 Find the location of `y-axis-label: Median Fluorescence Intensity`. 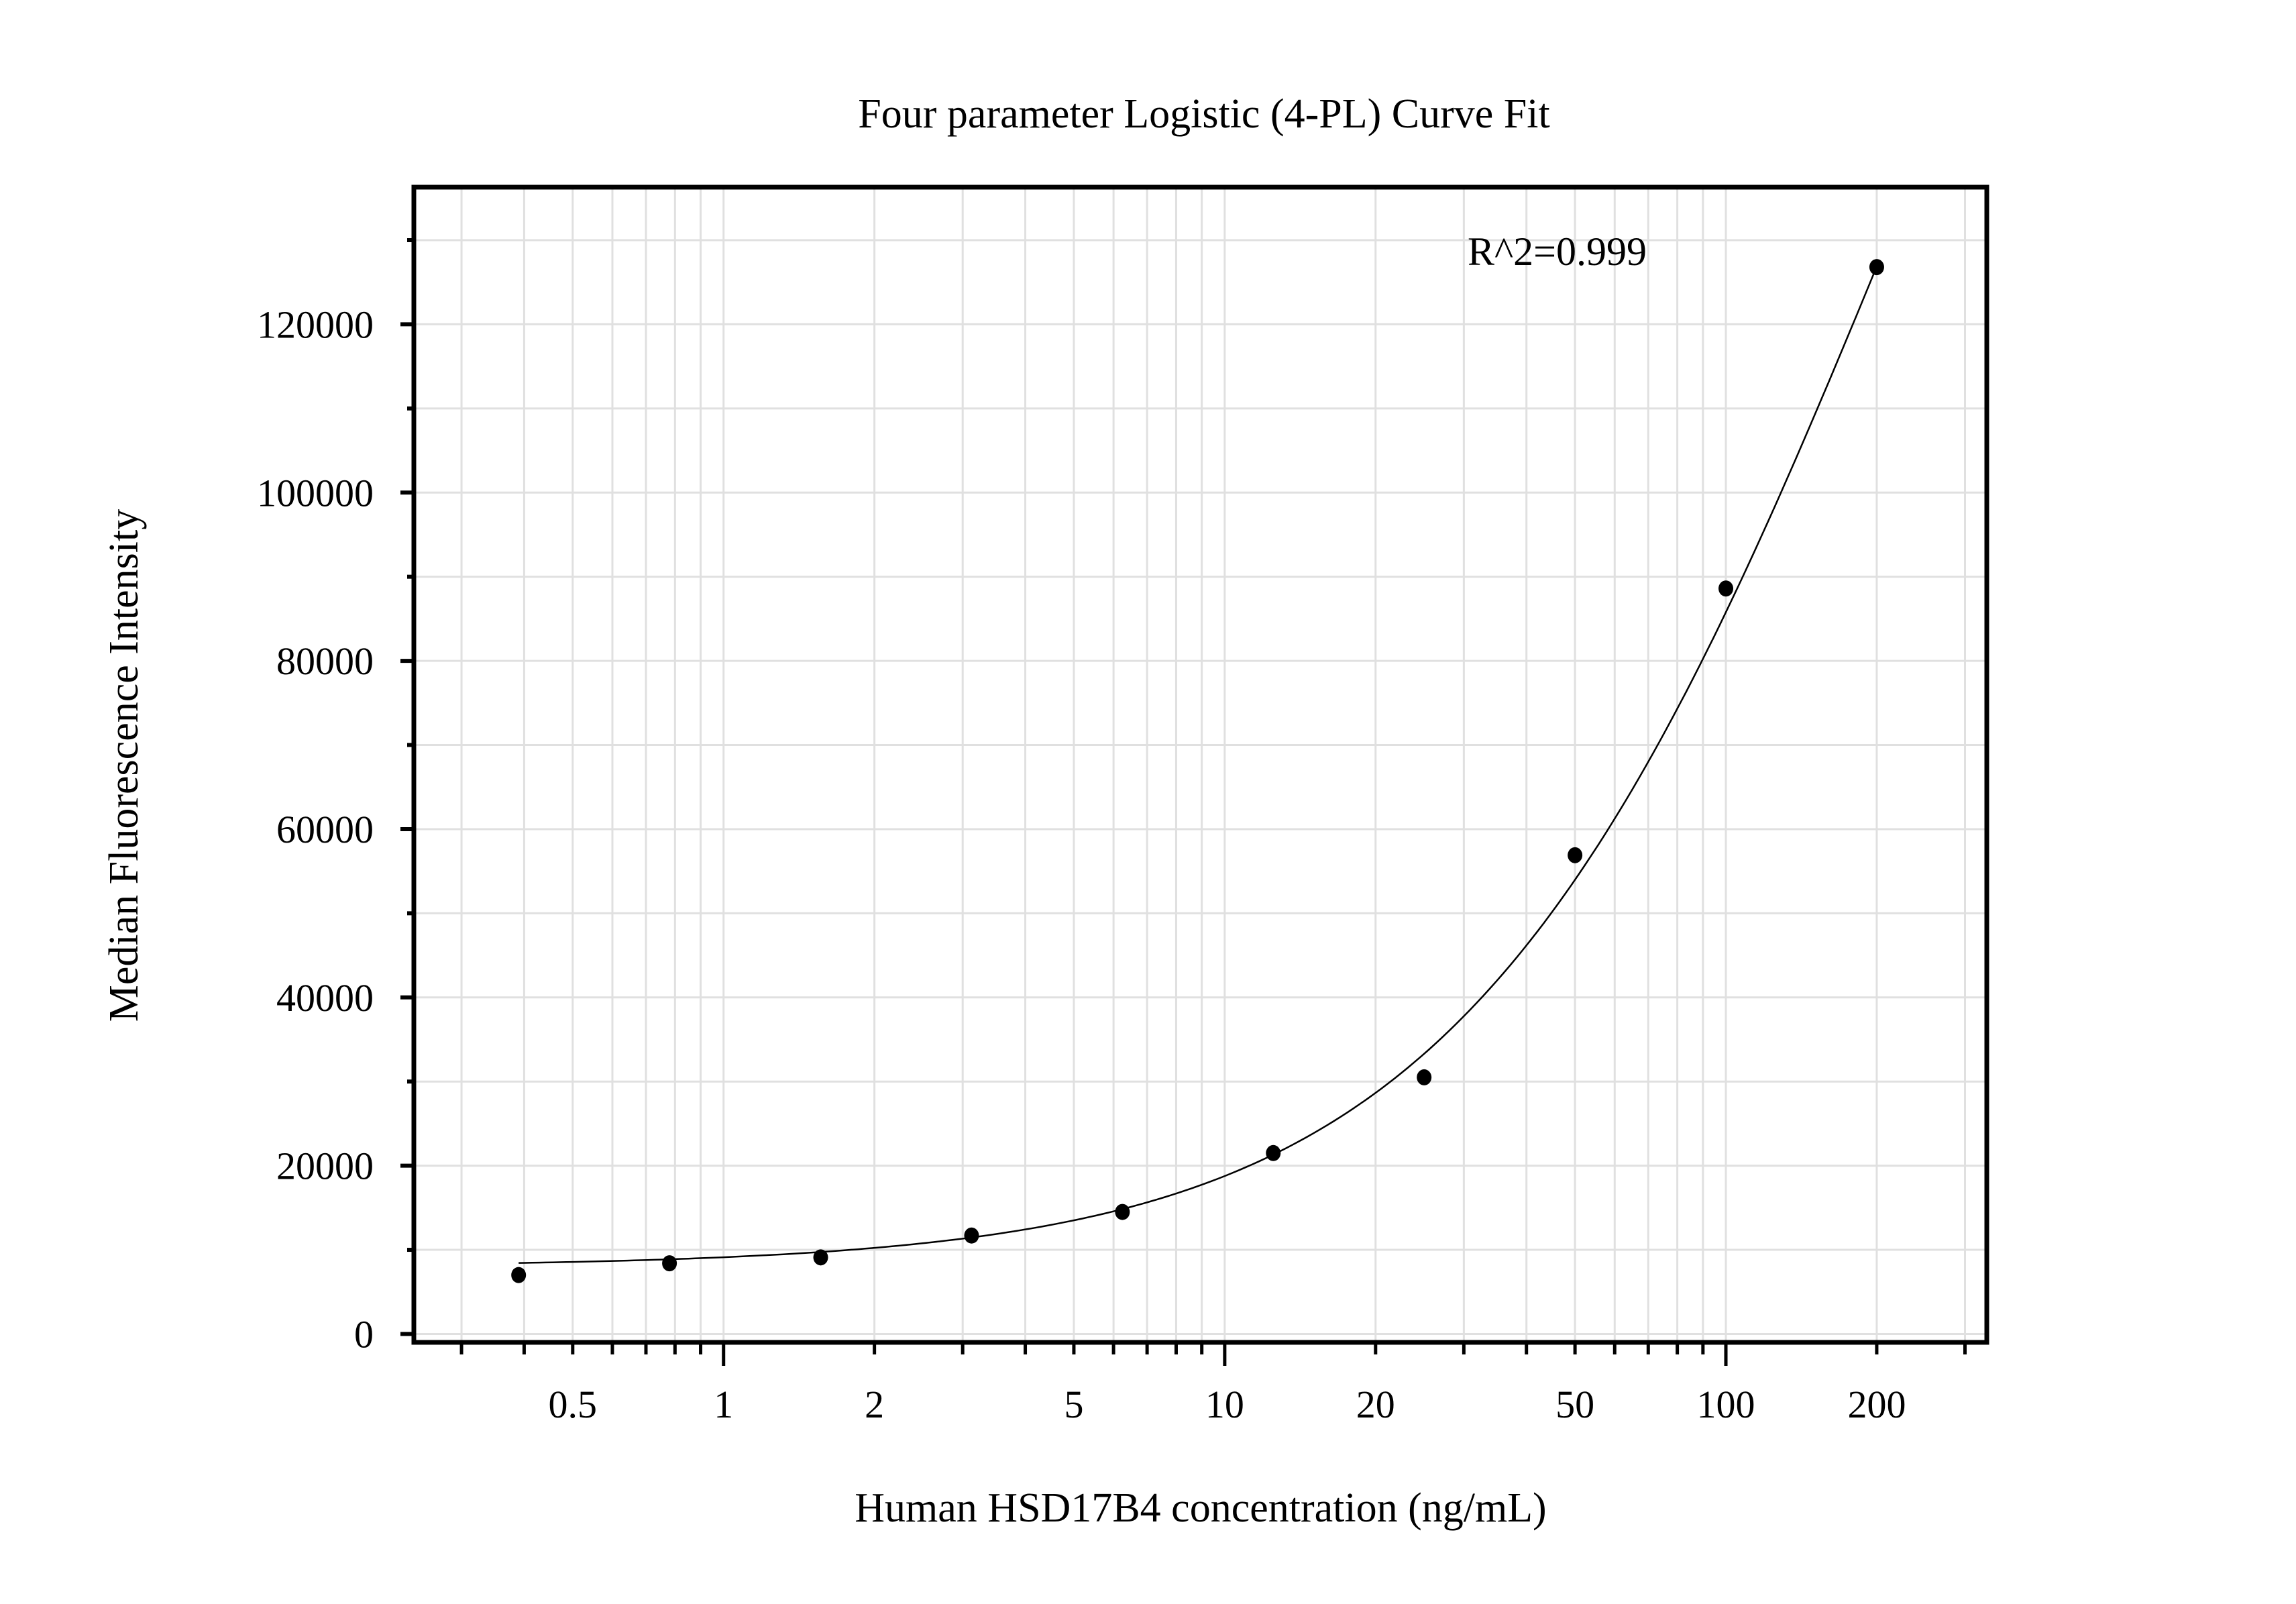

y-axis-label: Median Fluorescence Intensity is located at coordinates (124, 765).